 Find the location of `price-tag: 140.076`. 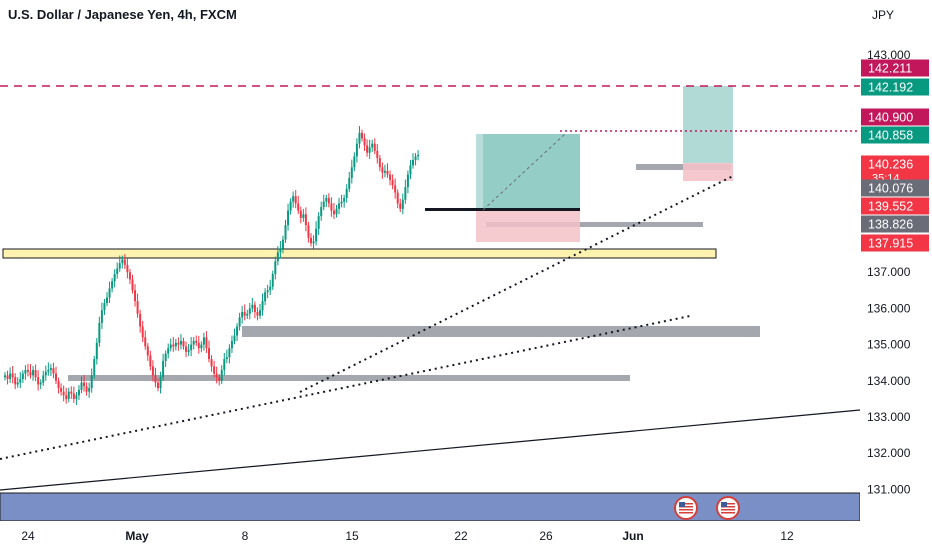

price-tag: 140.076 is located at coordinates (895, 188).